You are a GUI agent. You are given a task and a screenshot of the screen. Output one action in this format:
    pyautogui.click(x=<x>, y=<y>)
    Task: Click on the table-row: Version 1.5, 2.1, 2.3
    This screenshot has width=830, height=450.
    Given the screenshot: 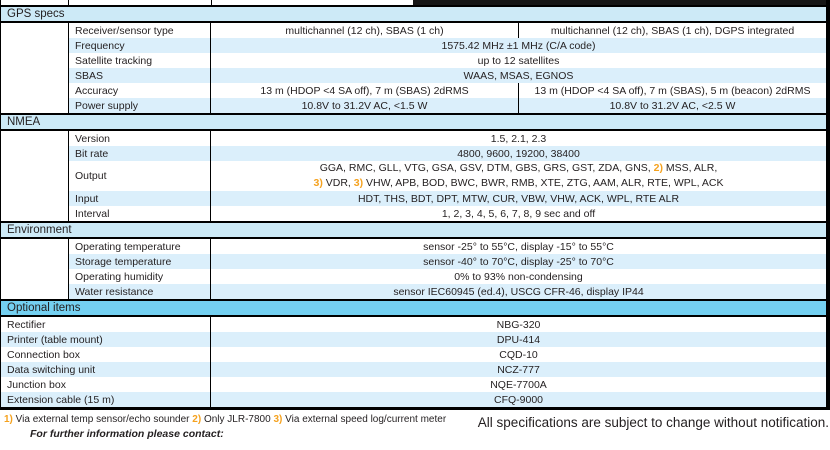 What is the action you would take?
    pyautogui.click(x=447, y=138)
    